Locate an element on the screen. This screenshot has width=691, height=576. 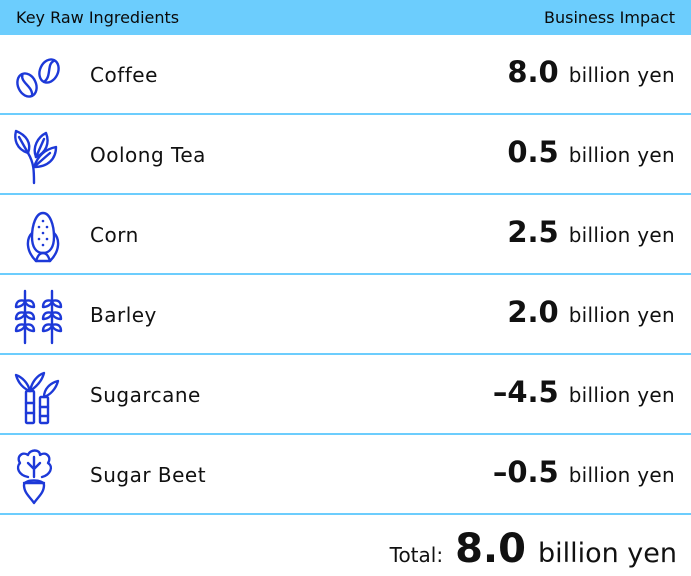
impact-value: 8.0 is located at coordinates (533, 72).